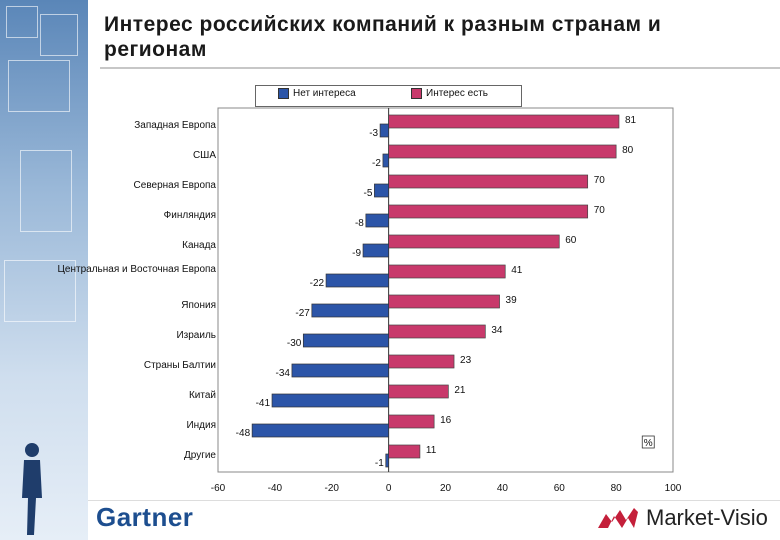  What do you see at coordinates (376, 163) in the screenshot?
I see `data-label-no-interest: -2` at bounding box center [376, 163].